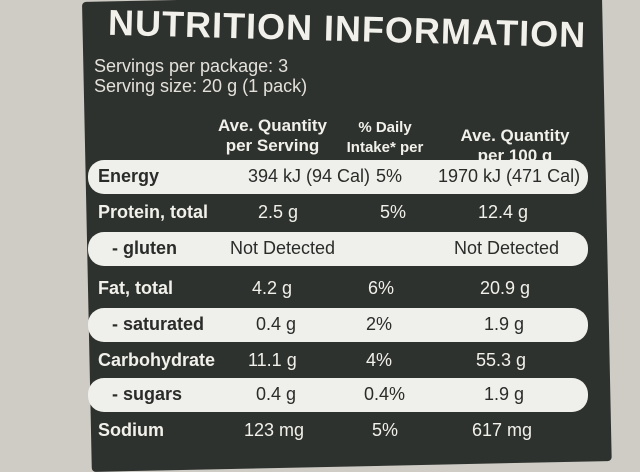 The height and width of the screenshot is (472, 640). I want to click on row-per-100g: 20.9 g, so click(505, 288).